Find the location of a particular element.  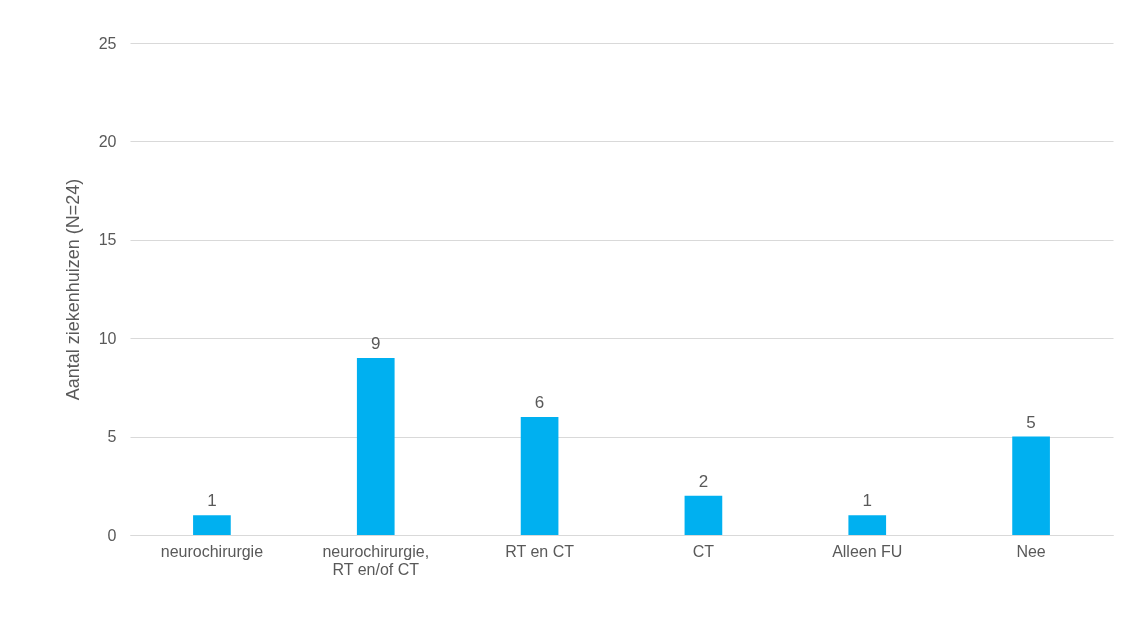

x-tick-label: neurochirurgie is located at coordinates (212, 551).